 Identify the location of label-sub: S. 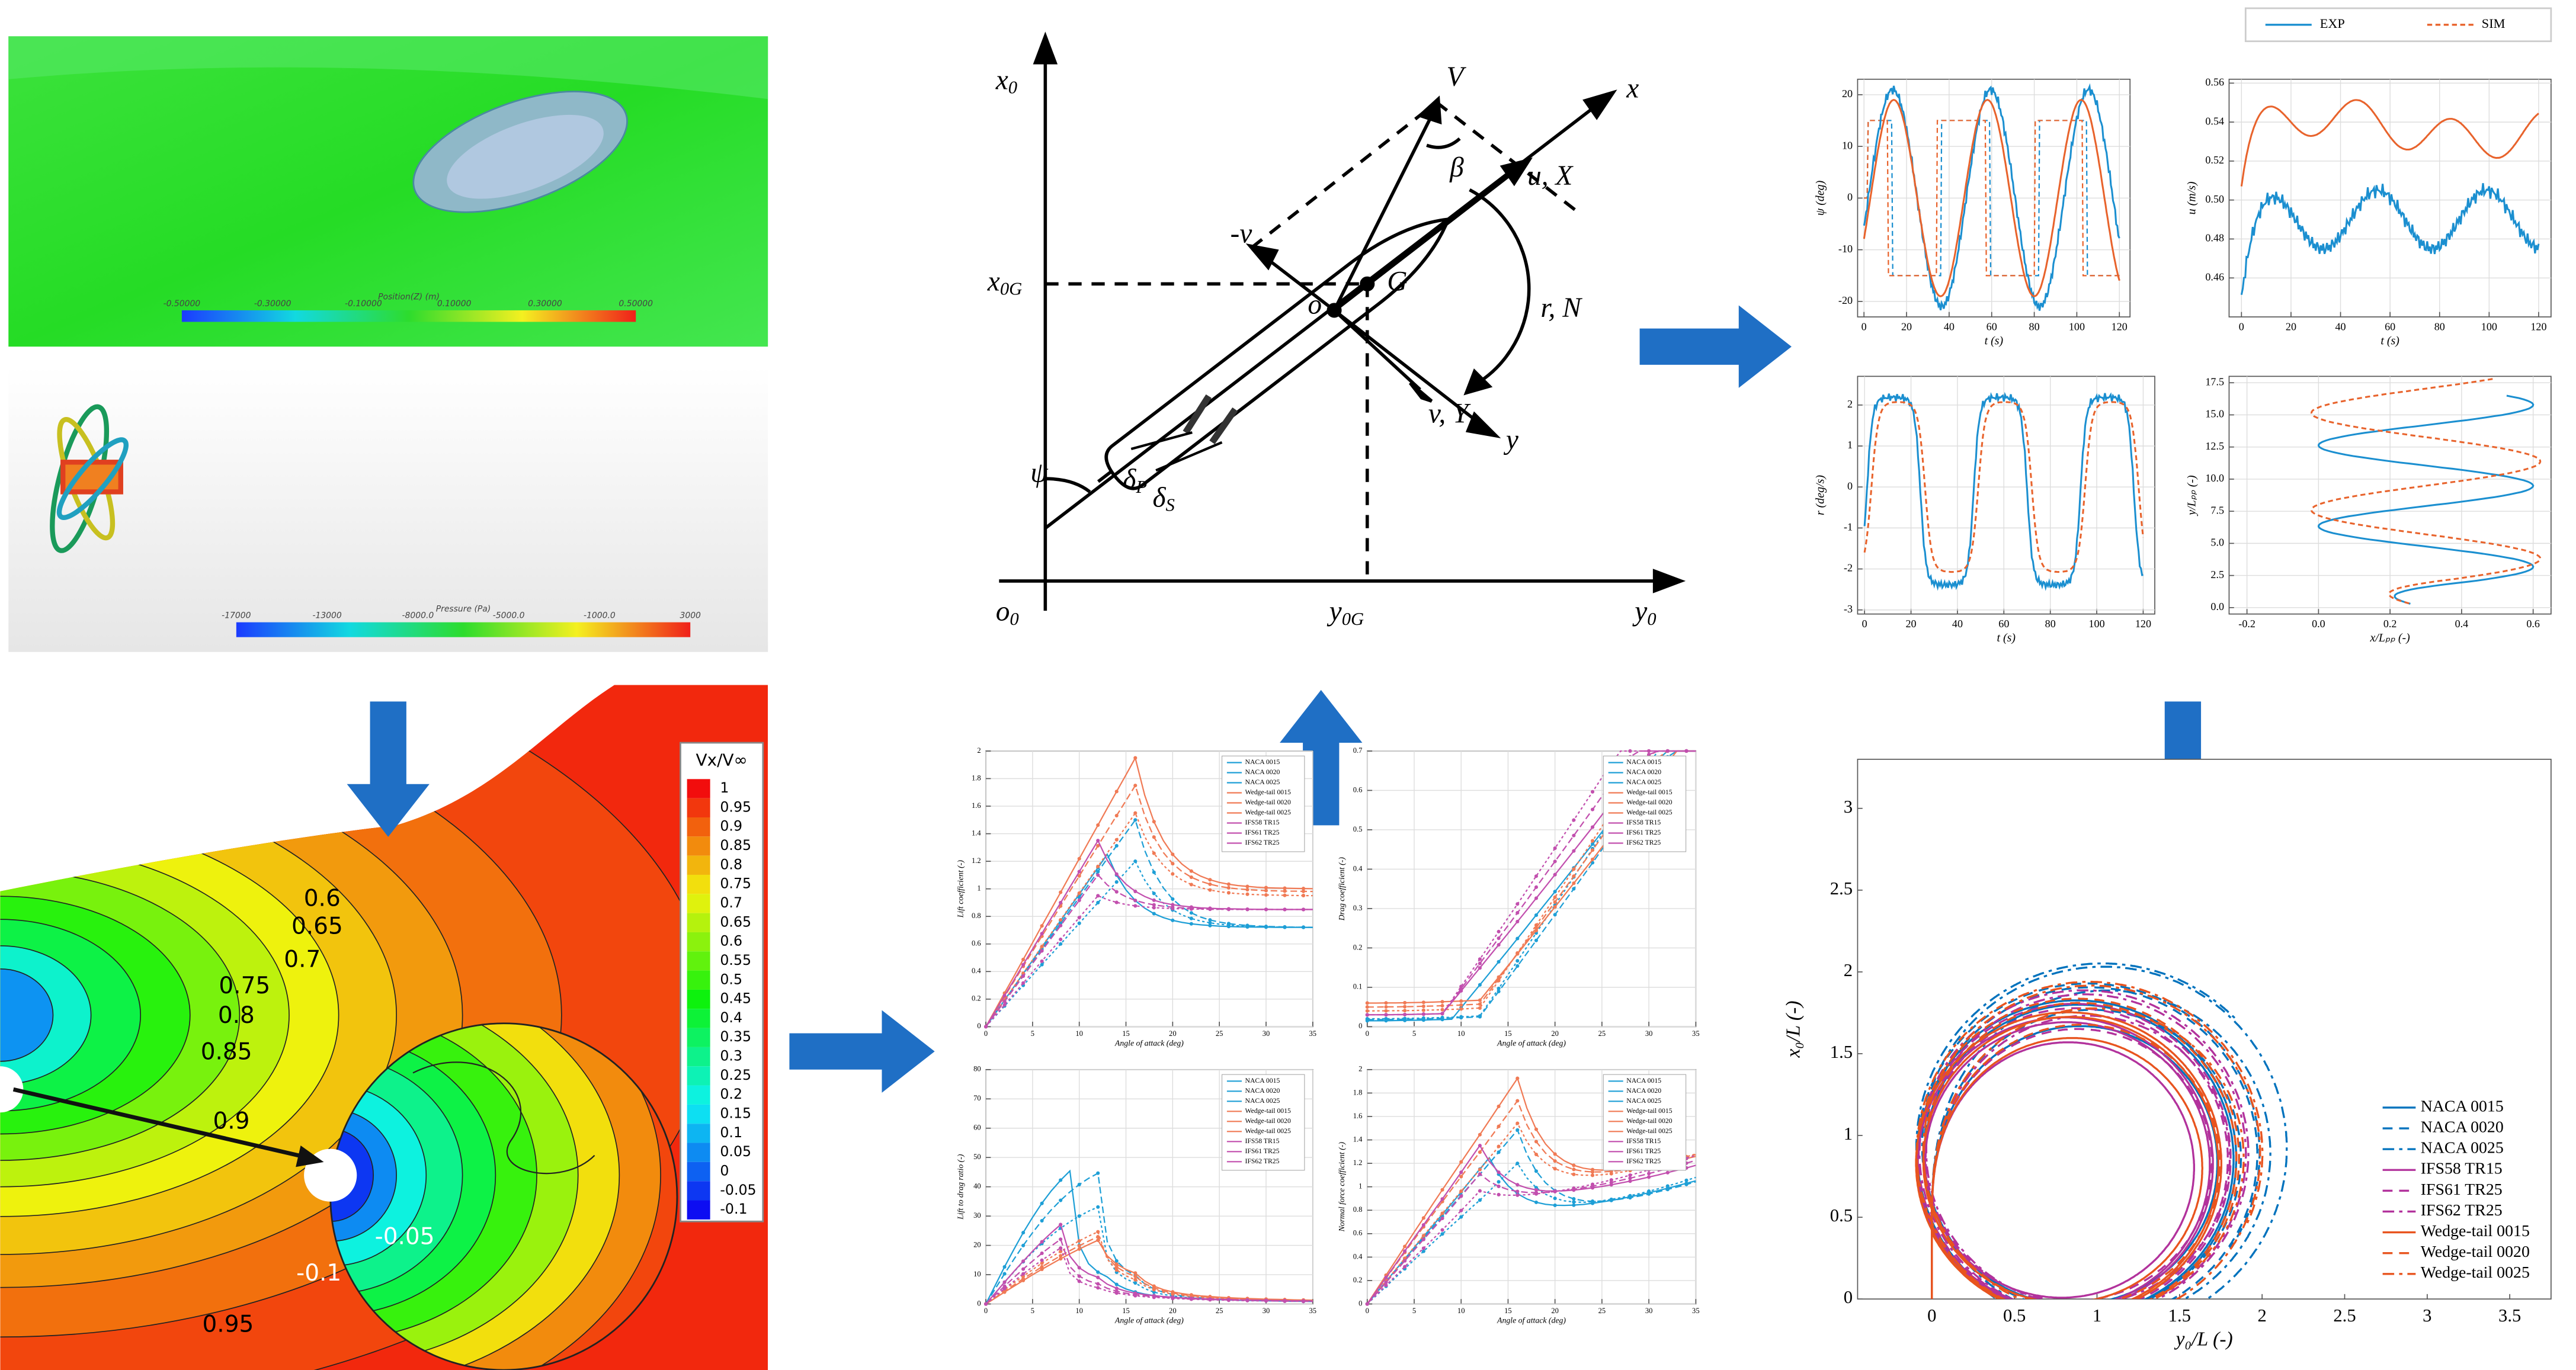
(1170, 505).